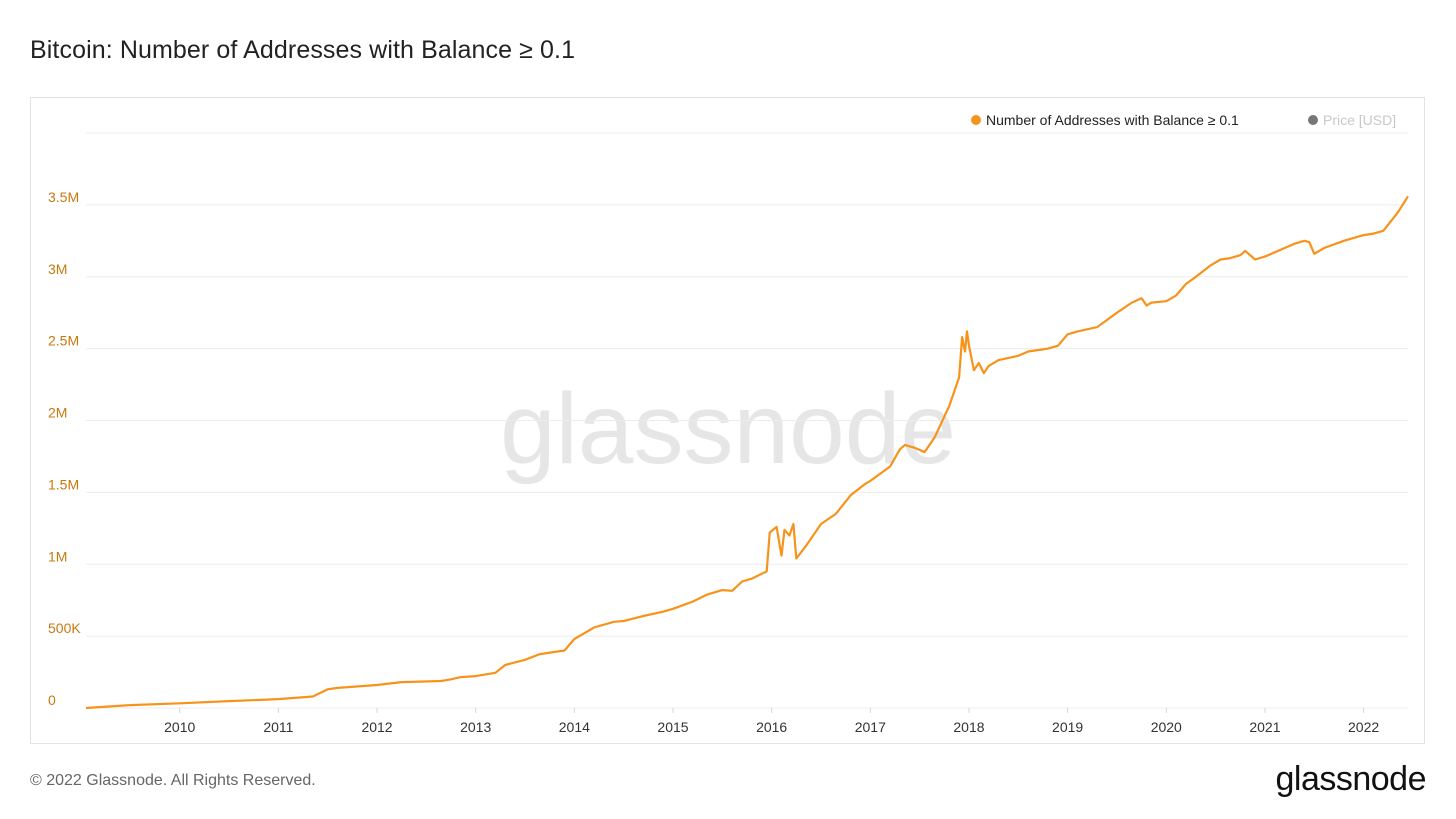  I want to click on copyright-text: © 2022 Glassnode. All Rights Reserved., so click(173, 780).